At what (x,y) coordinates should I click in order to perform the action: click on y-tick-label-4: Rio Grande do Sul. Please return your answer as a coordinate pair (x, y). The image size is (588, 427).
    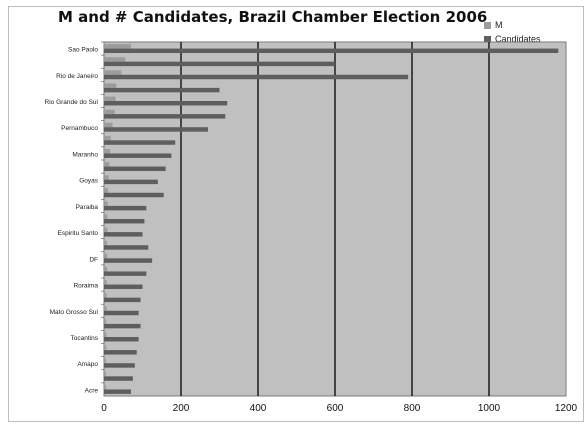
    Looking at the image, I should click on (72, 102).